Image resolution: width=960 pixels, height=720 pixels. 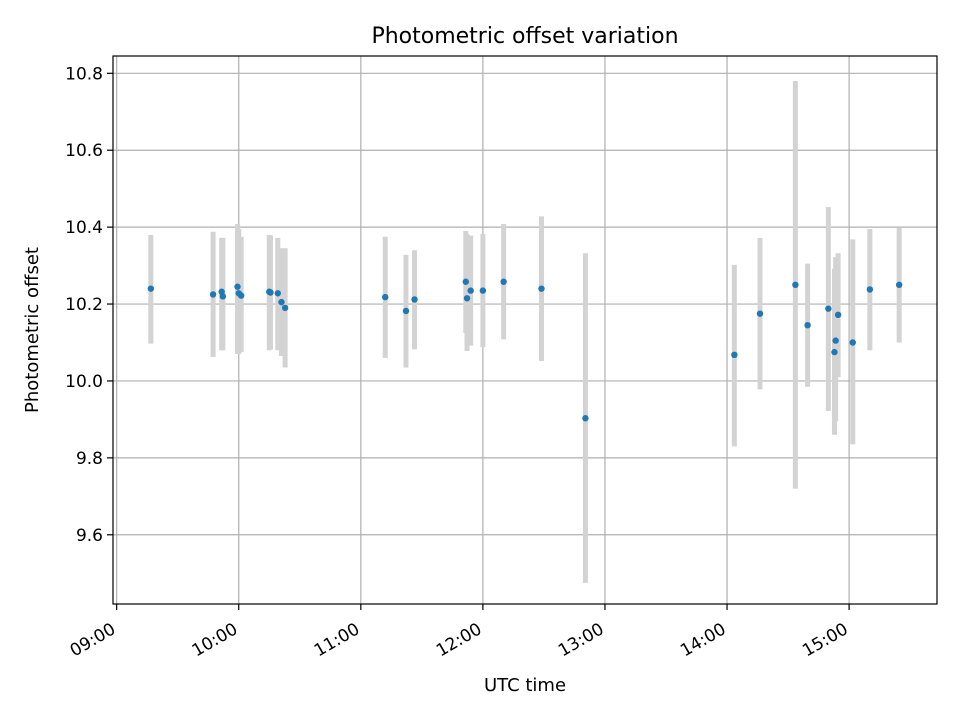 I want to click on x-tick-label: 11:00, so click(x=337, y=640).